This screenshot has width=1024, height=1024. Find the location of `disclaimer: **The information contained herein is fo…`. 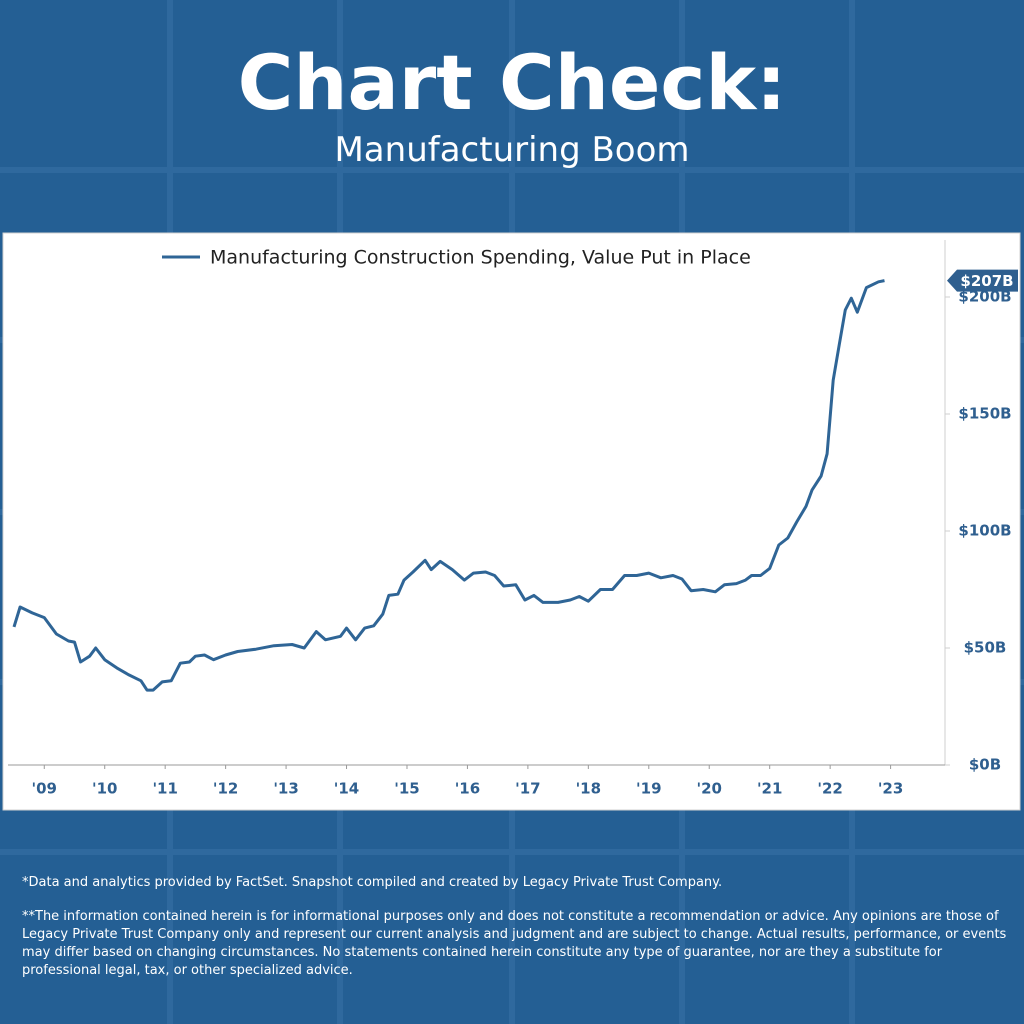

disclaimer: **The information contained herein is fo… is located at coordinates (514, 943).